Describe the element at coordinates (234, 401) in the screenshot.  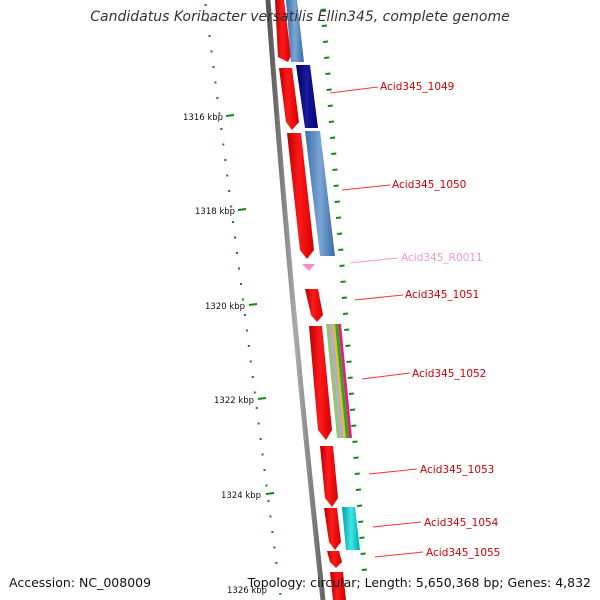
I see `axis-tick-label: 1322 kbp` at that location.